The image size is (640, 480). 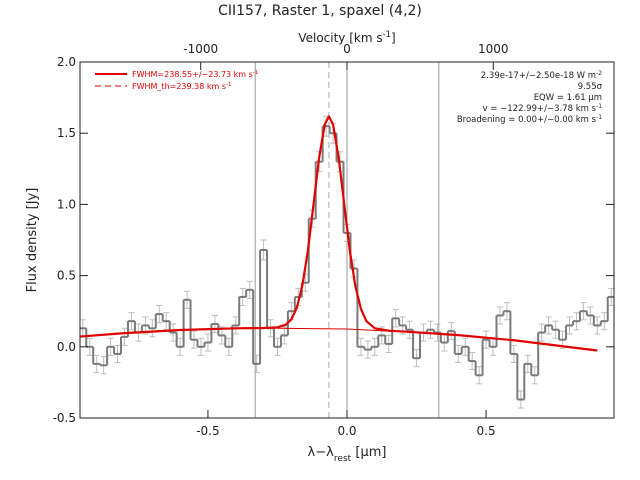 I want to click on legend-label-part: FWHM=238.55+/−23.73 km s, so click(x=192, y=74).